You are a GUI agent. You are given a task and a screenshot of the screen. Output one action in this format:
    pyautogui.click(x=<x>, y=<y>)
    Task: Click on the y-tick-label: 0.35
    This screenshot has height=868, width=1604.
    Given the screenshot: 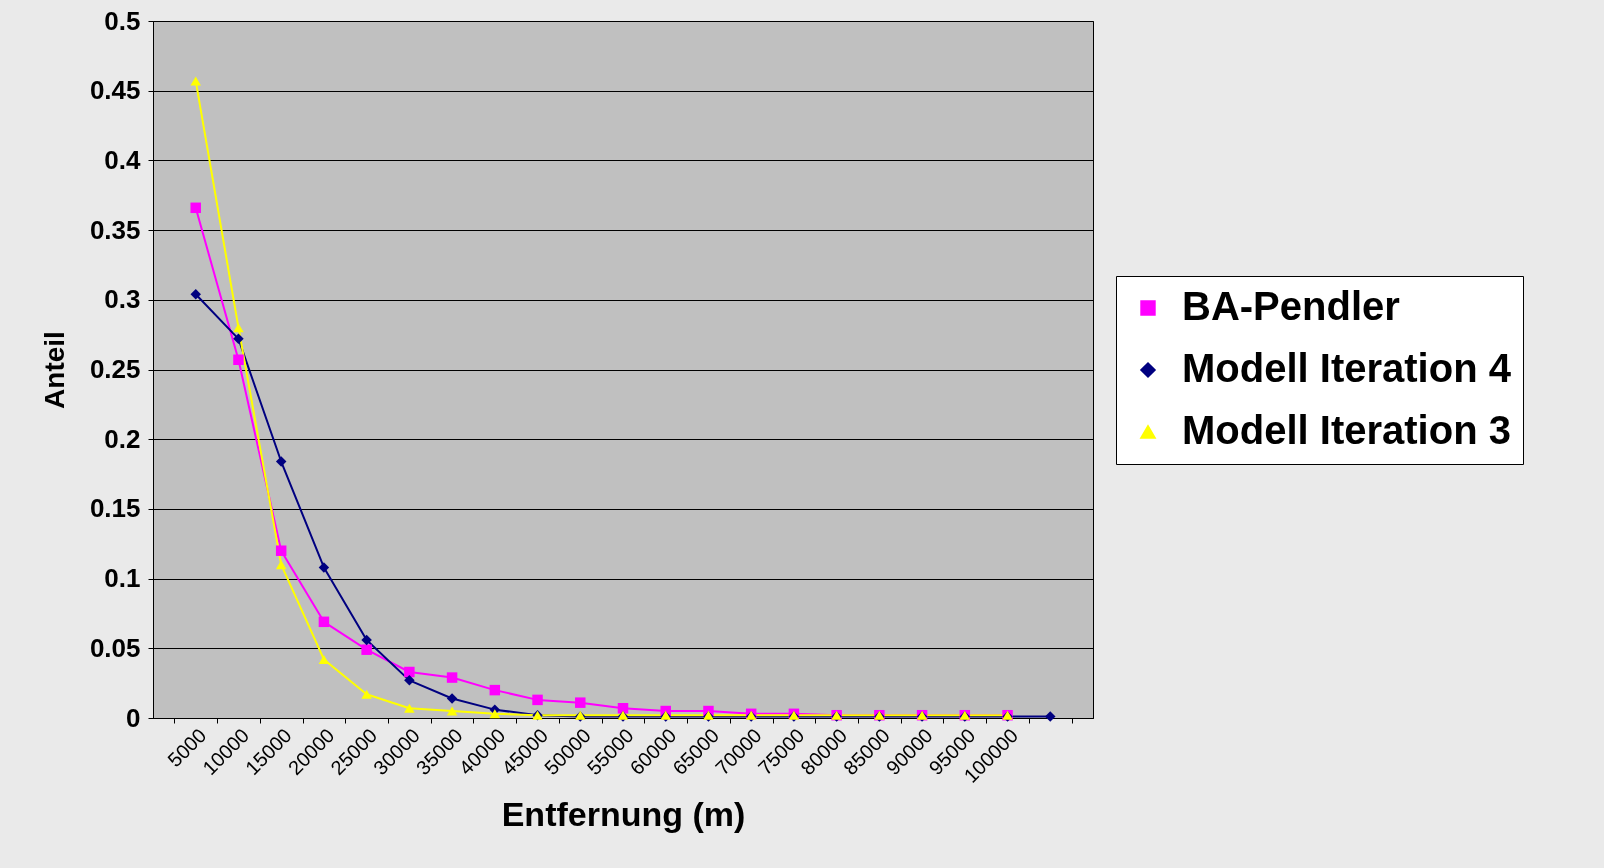 What is the action you would take?
    pyautogui.click(x=115, y=229)
    